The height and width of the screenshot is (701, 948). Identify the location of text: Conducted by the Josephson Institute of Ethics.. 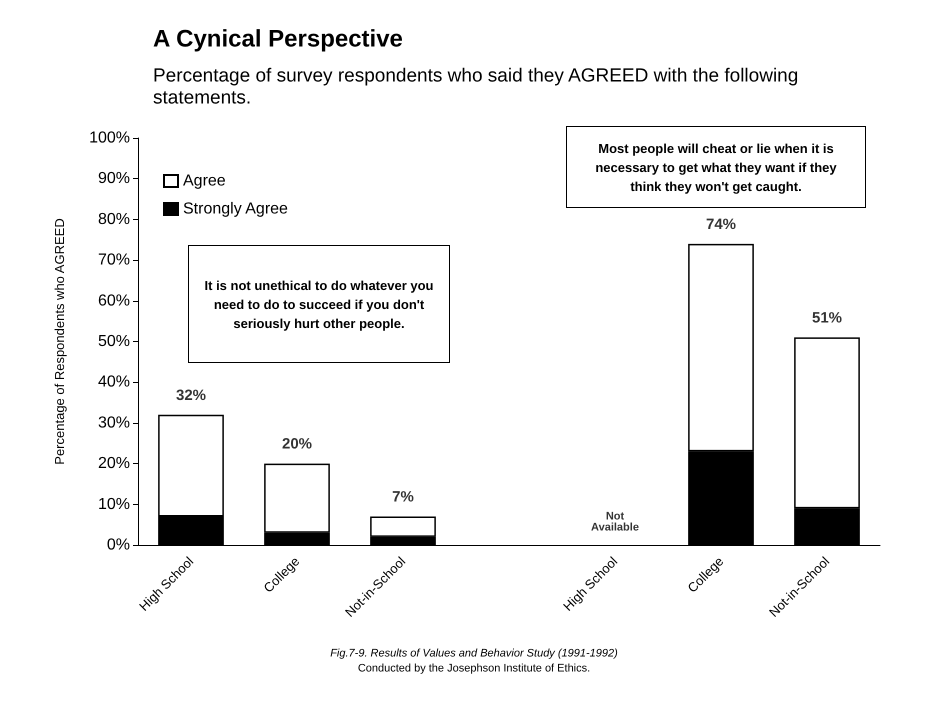
(474, 668).